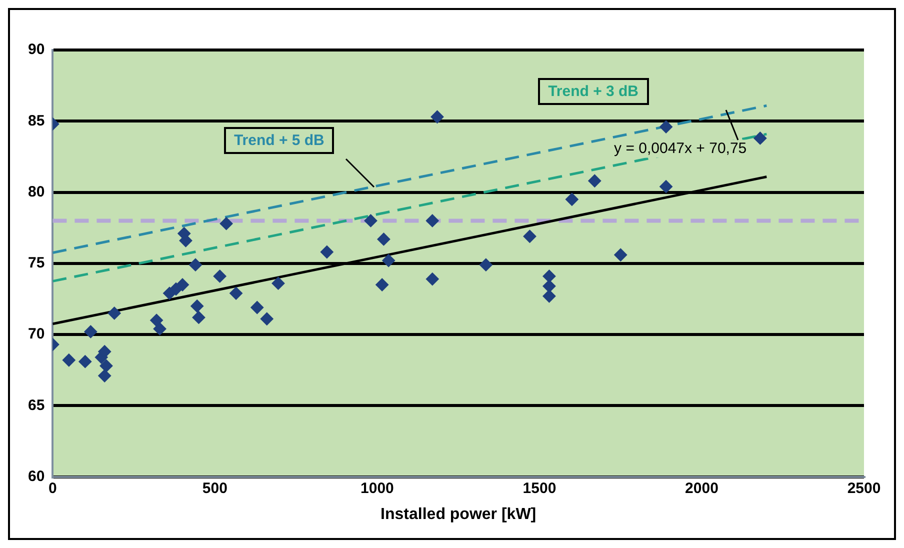  I want to click on x-tick-label: 500, so click(215, 488).